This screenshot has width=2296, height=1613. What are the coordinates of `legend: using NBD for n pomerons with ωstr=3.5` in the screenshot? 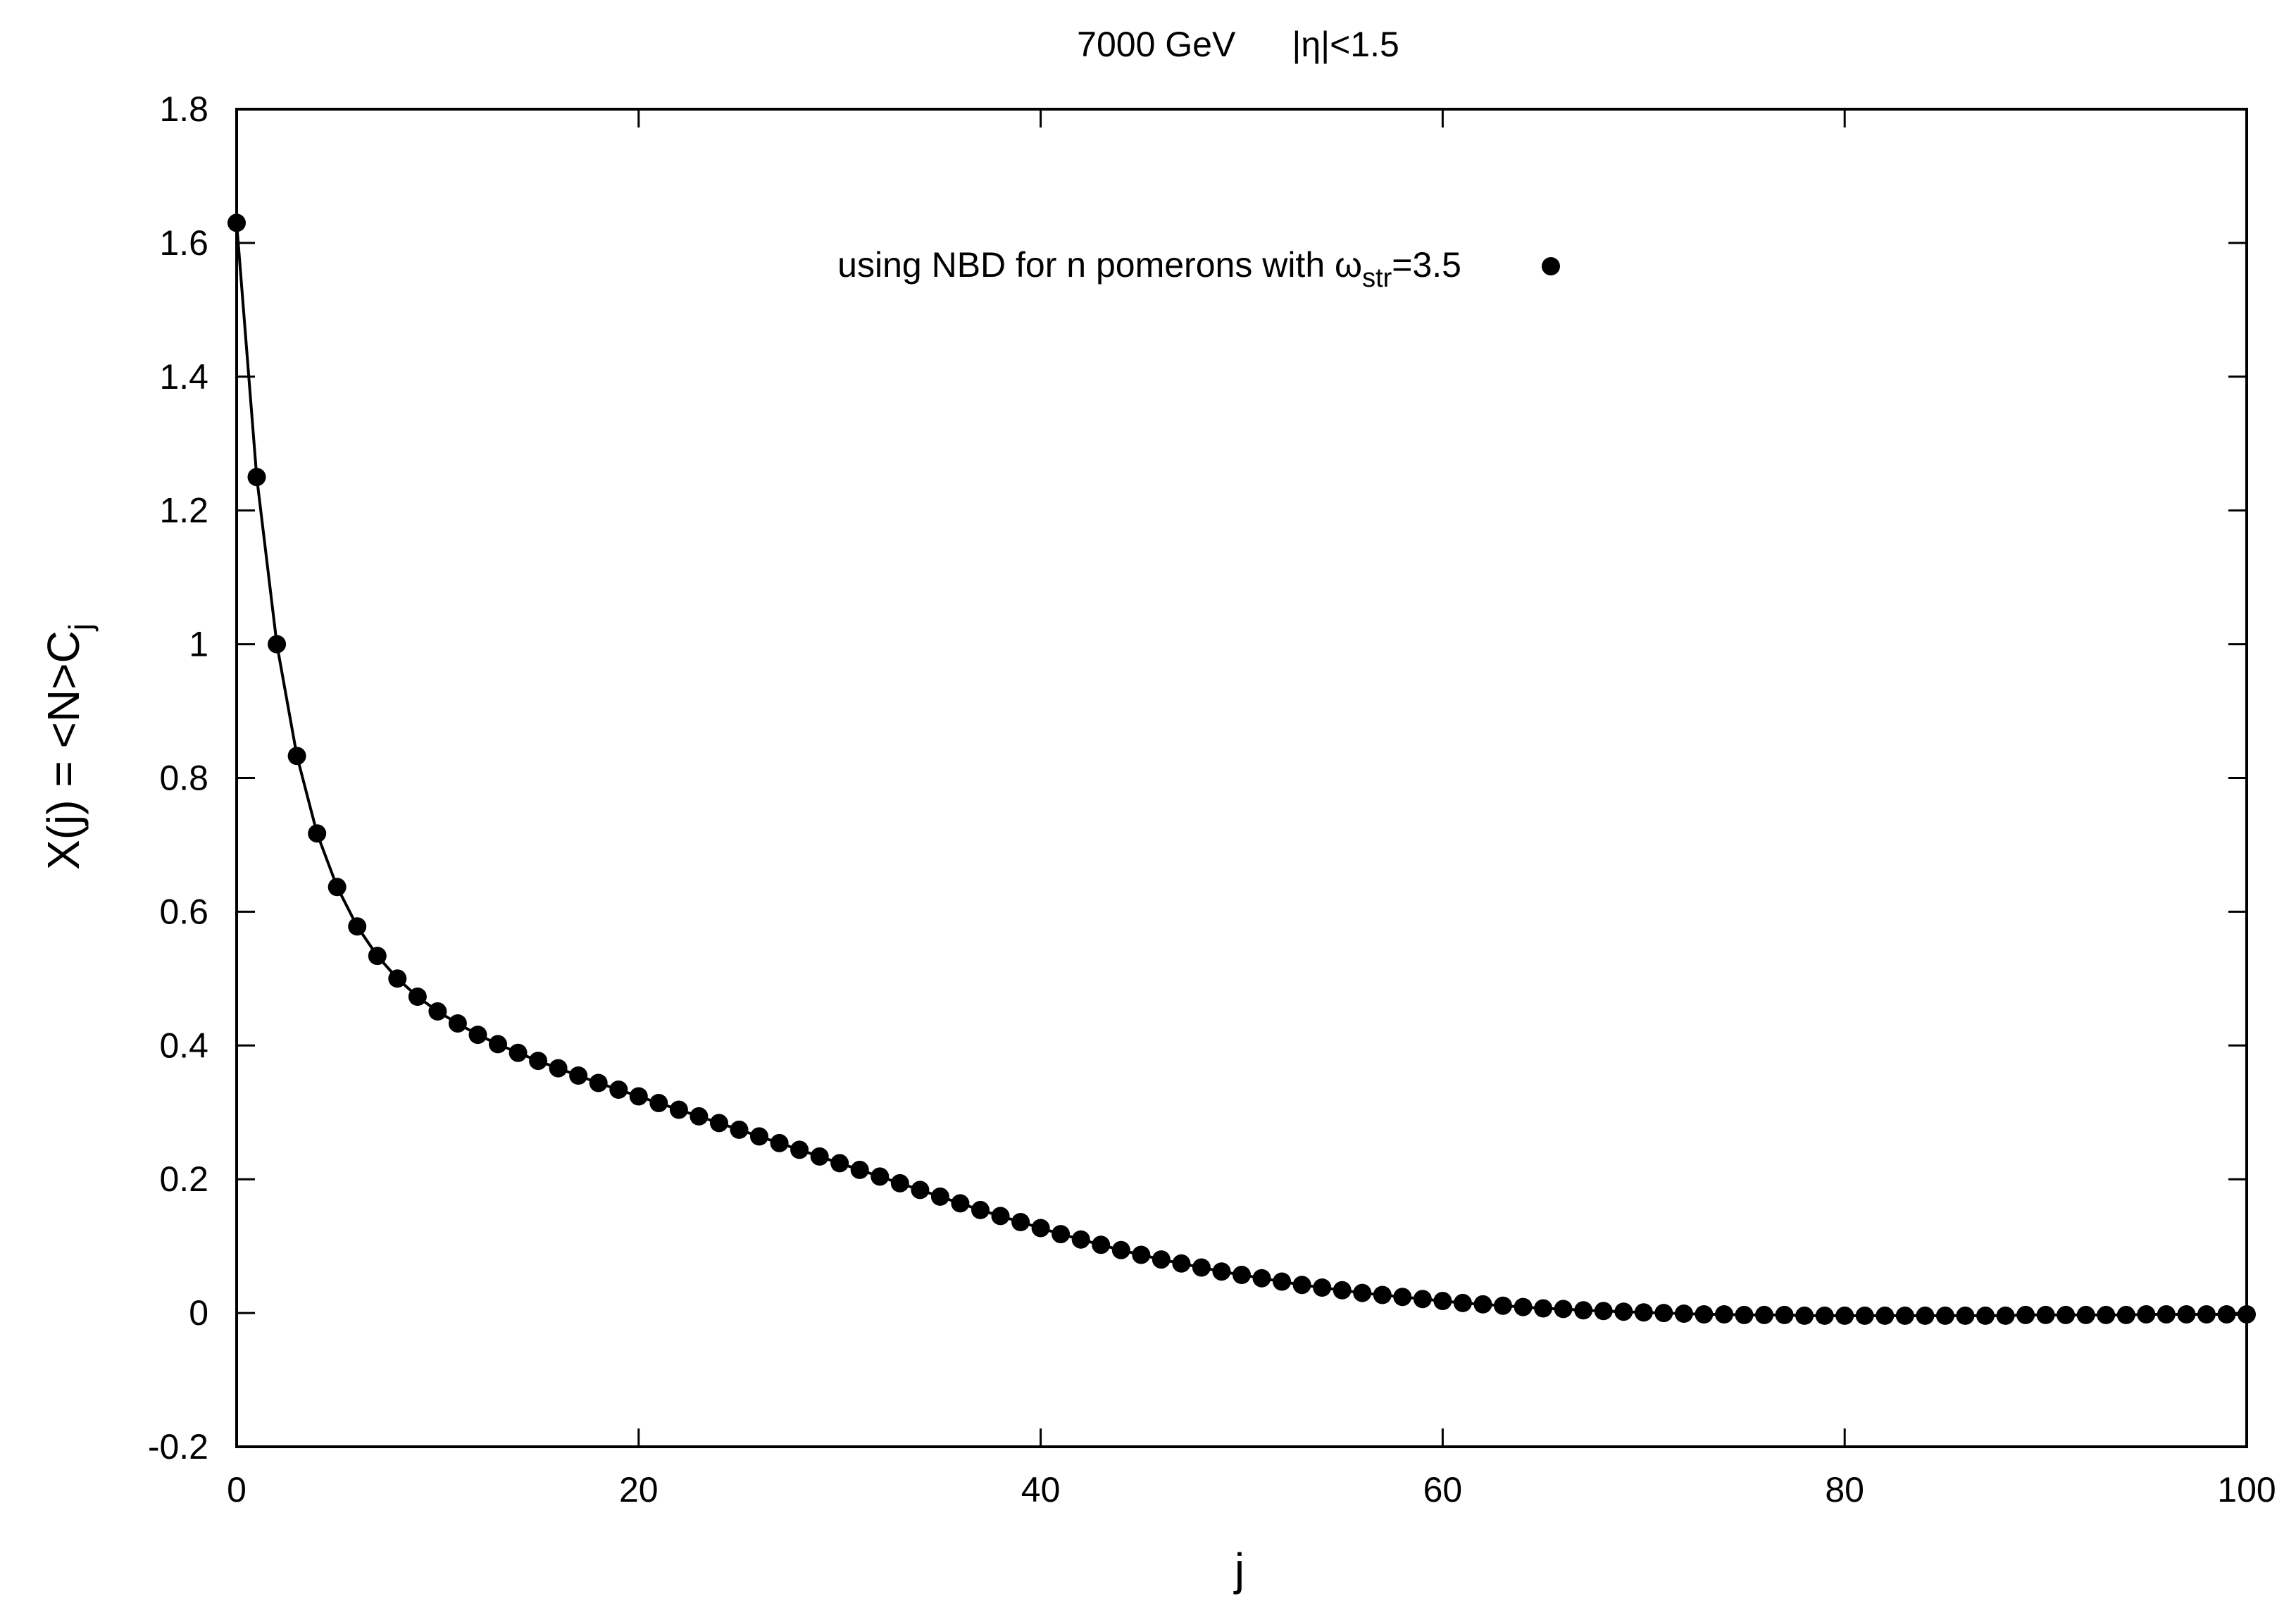 It's located at (1198, 269).